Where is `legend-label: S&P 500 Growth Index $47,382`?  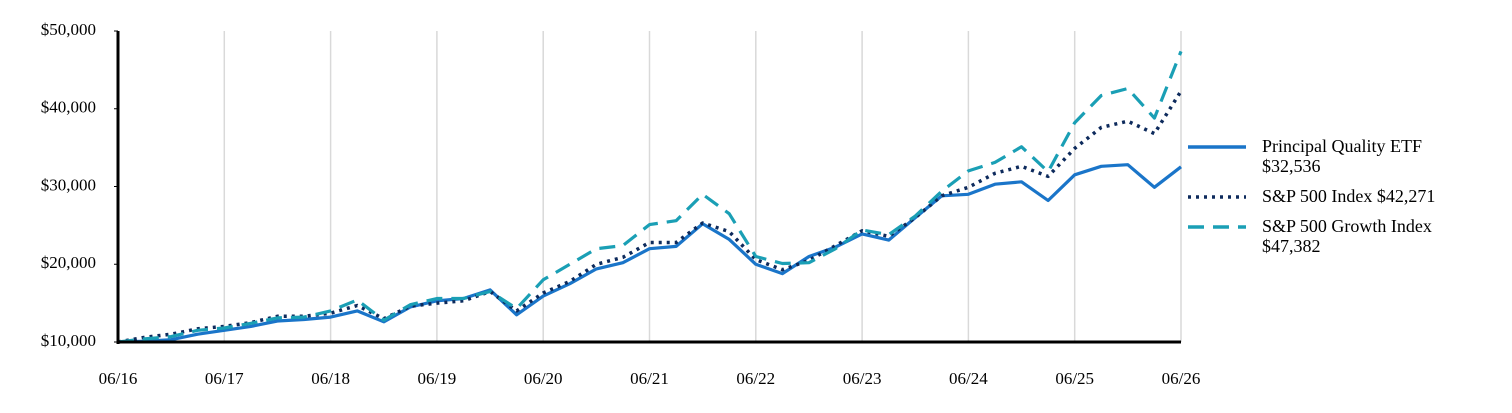
legend-label: S&P 500 Growth Index $47,382 is located at coordinates (1347, 236).